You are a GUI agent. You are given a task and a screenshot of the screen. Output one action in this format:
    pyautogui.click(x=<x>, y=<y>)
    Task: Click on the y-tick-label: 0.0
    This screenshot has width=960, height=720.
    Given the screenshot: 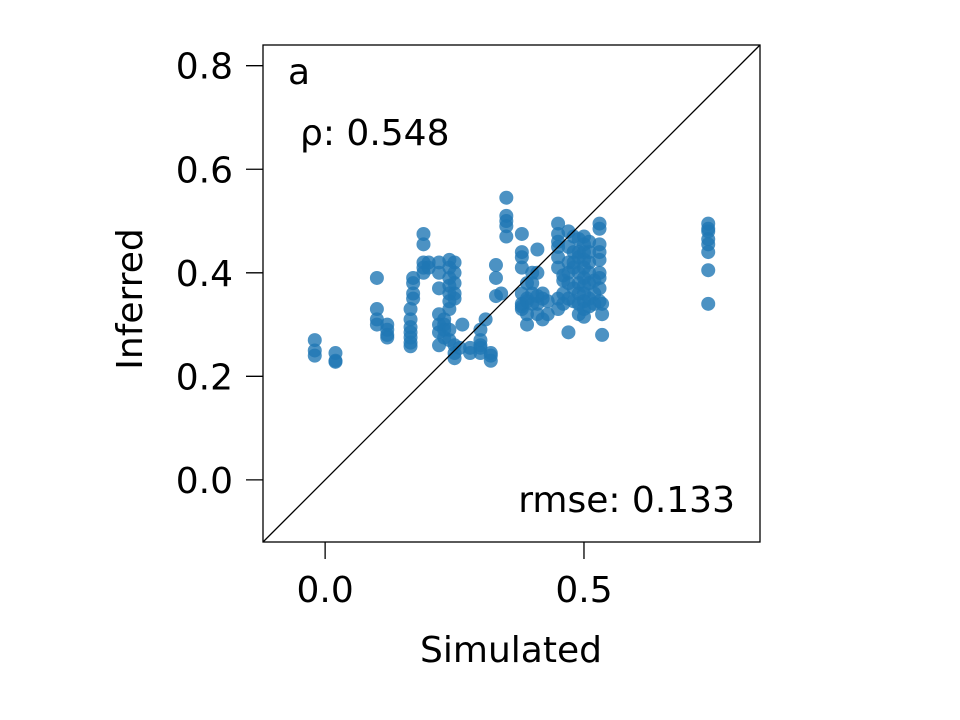 What is the action you would take?
    pyautogui.click(x=204, y=481)
    